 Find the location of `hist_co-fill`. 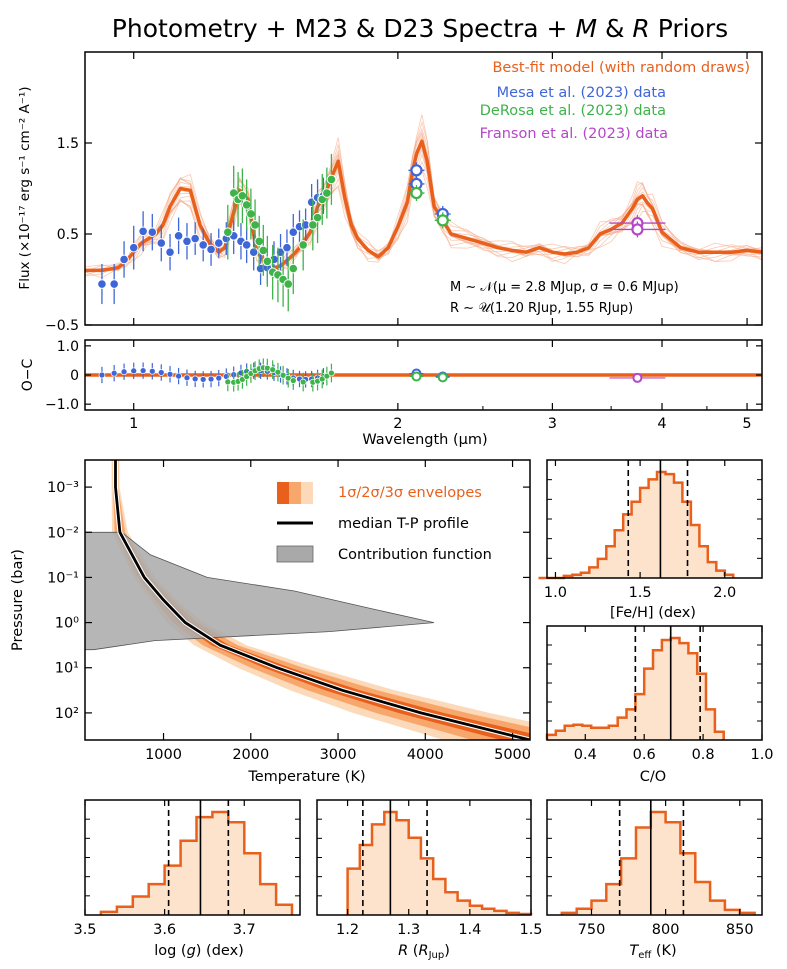

hist_co-fill is located at coordinates (635, 689).